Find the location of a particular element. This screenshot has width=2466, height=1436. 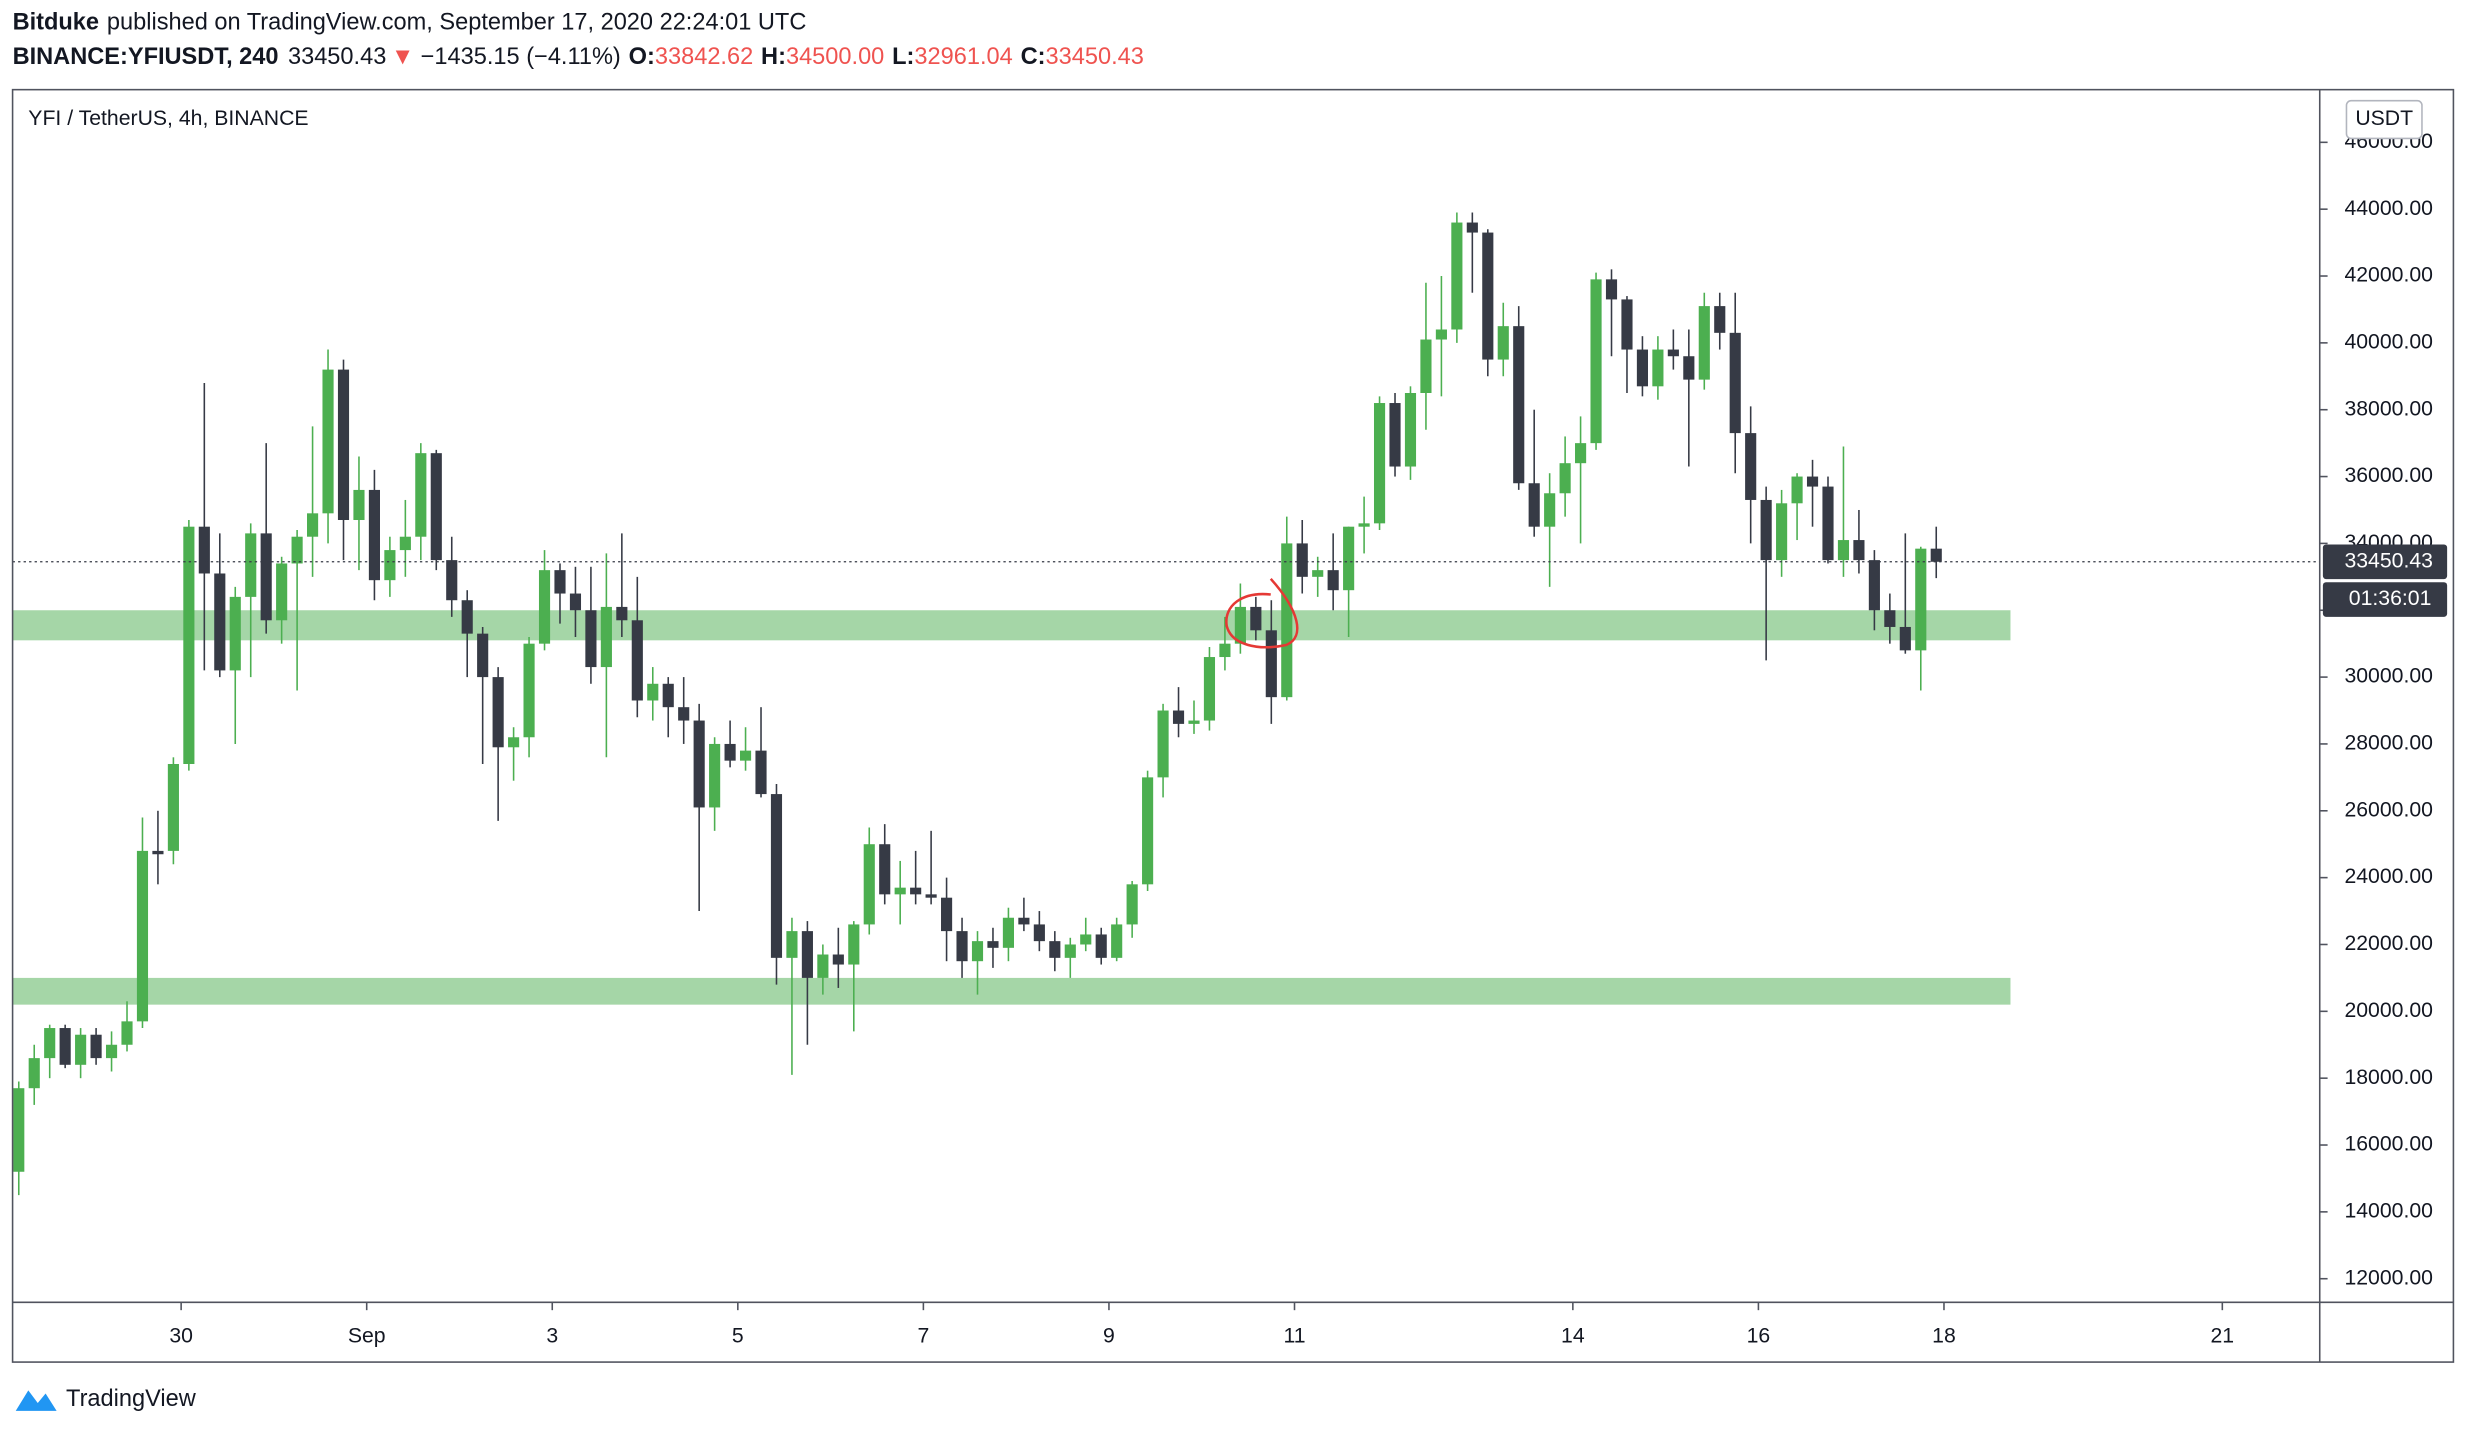

x-tick-label: 21 is located at coordinates (2223, 1336).